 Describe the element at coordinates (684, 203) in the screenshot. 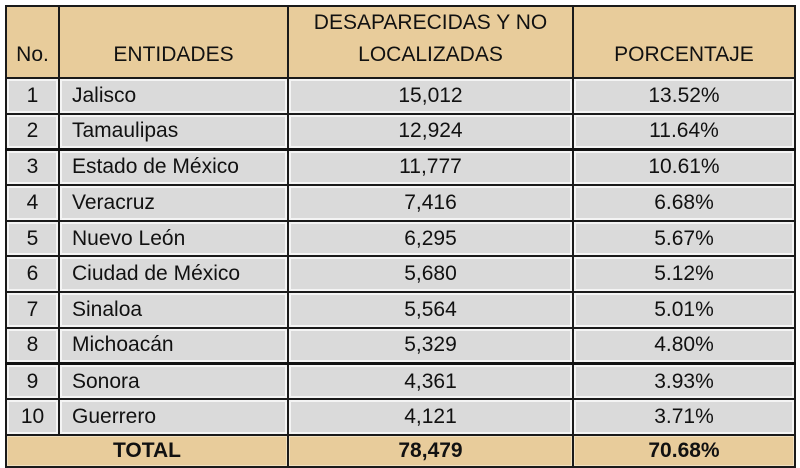

I see `cell-porcentaje: 6.68%` at that location.